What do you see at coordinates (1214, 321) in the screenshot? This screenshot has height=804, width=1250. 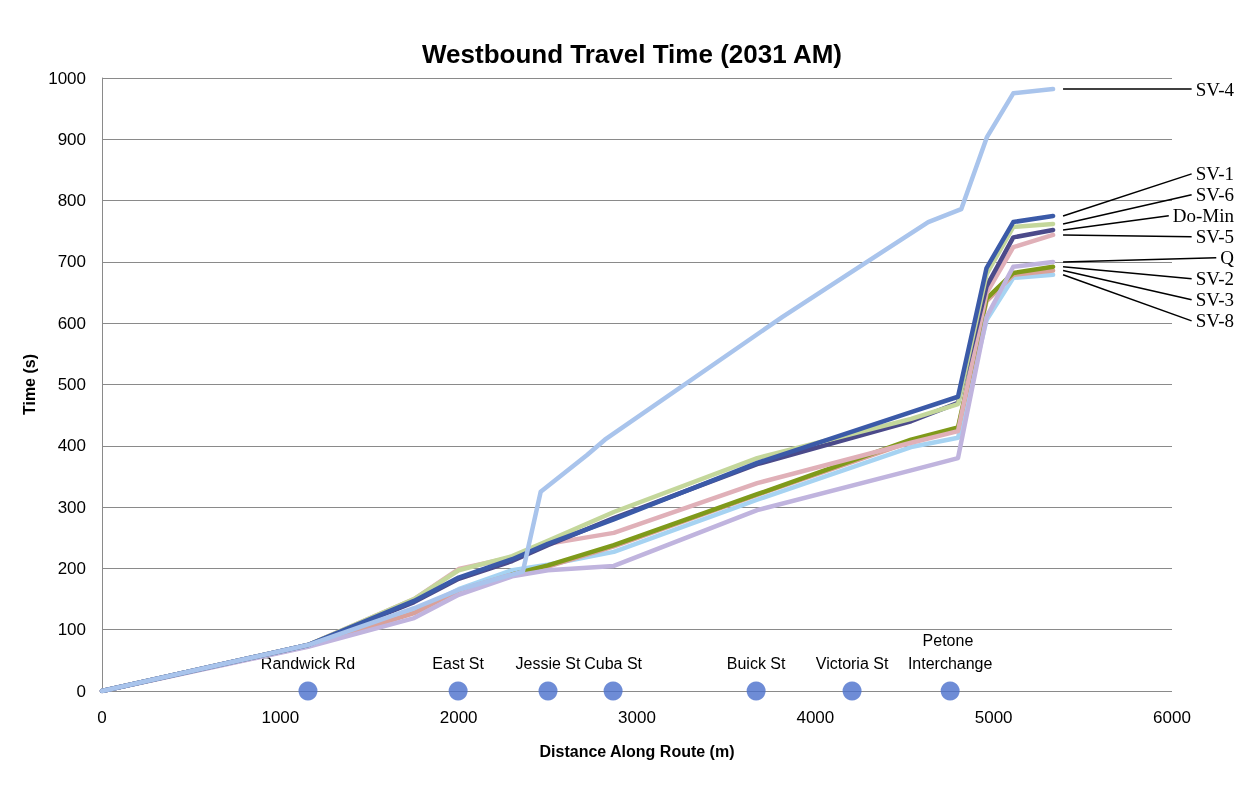 I see `text: SV-8` at bounding box center [1214, 321].